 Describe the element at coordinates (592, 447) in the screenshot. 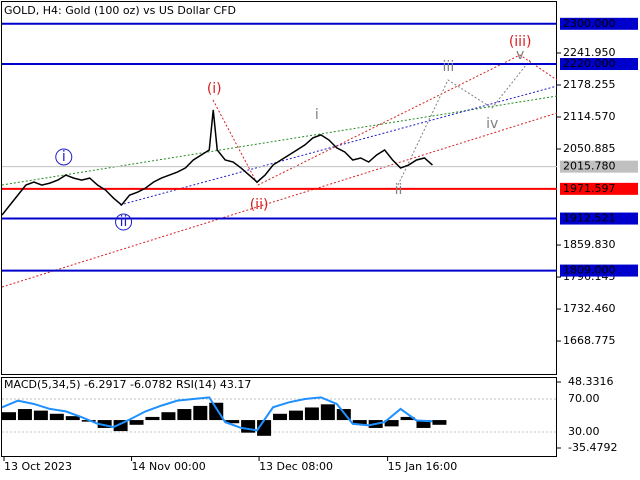

I see `y2-tick-label: -35.4792` at that location.